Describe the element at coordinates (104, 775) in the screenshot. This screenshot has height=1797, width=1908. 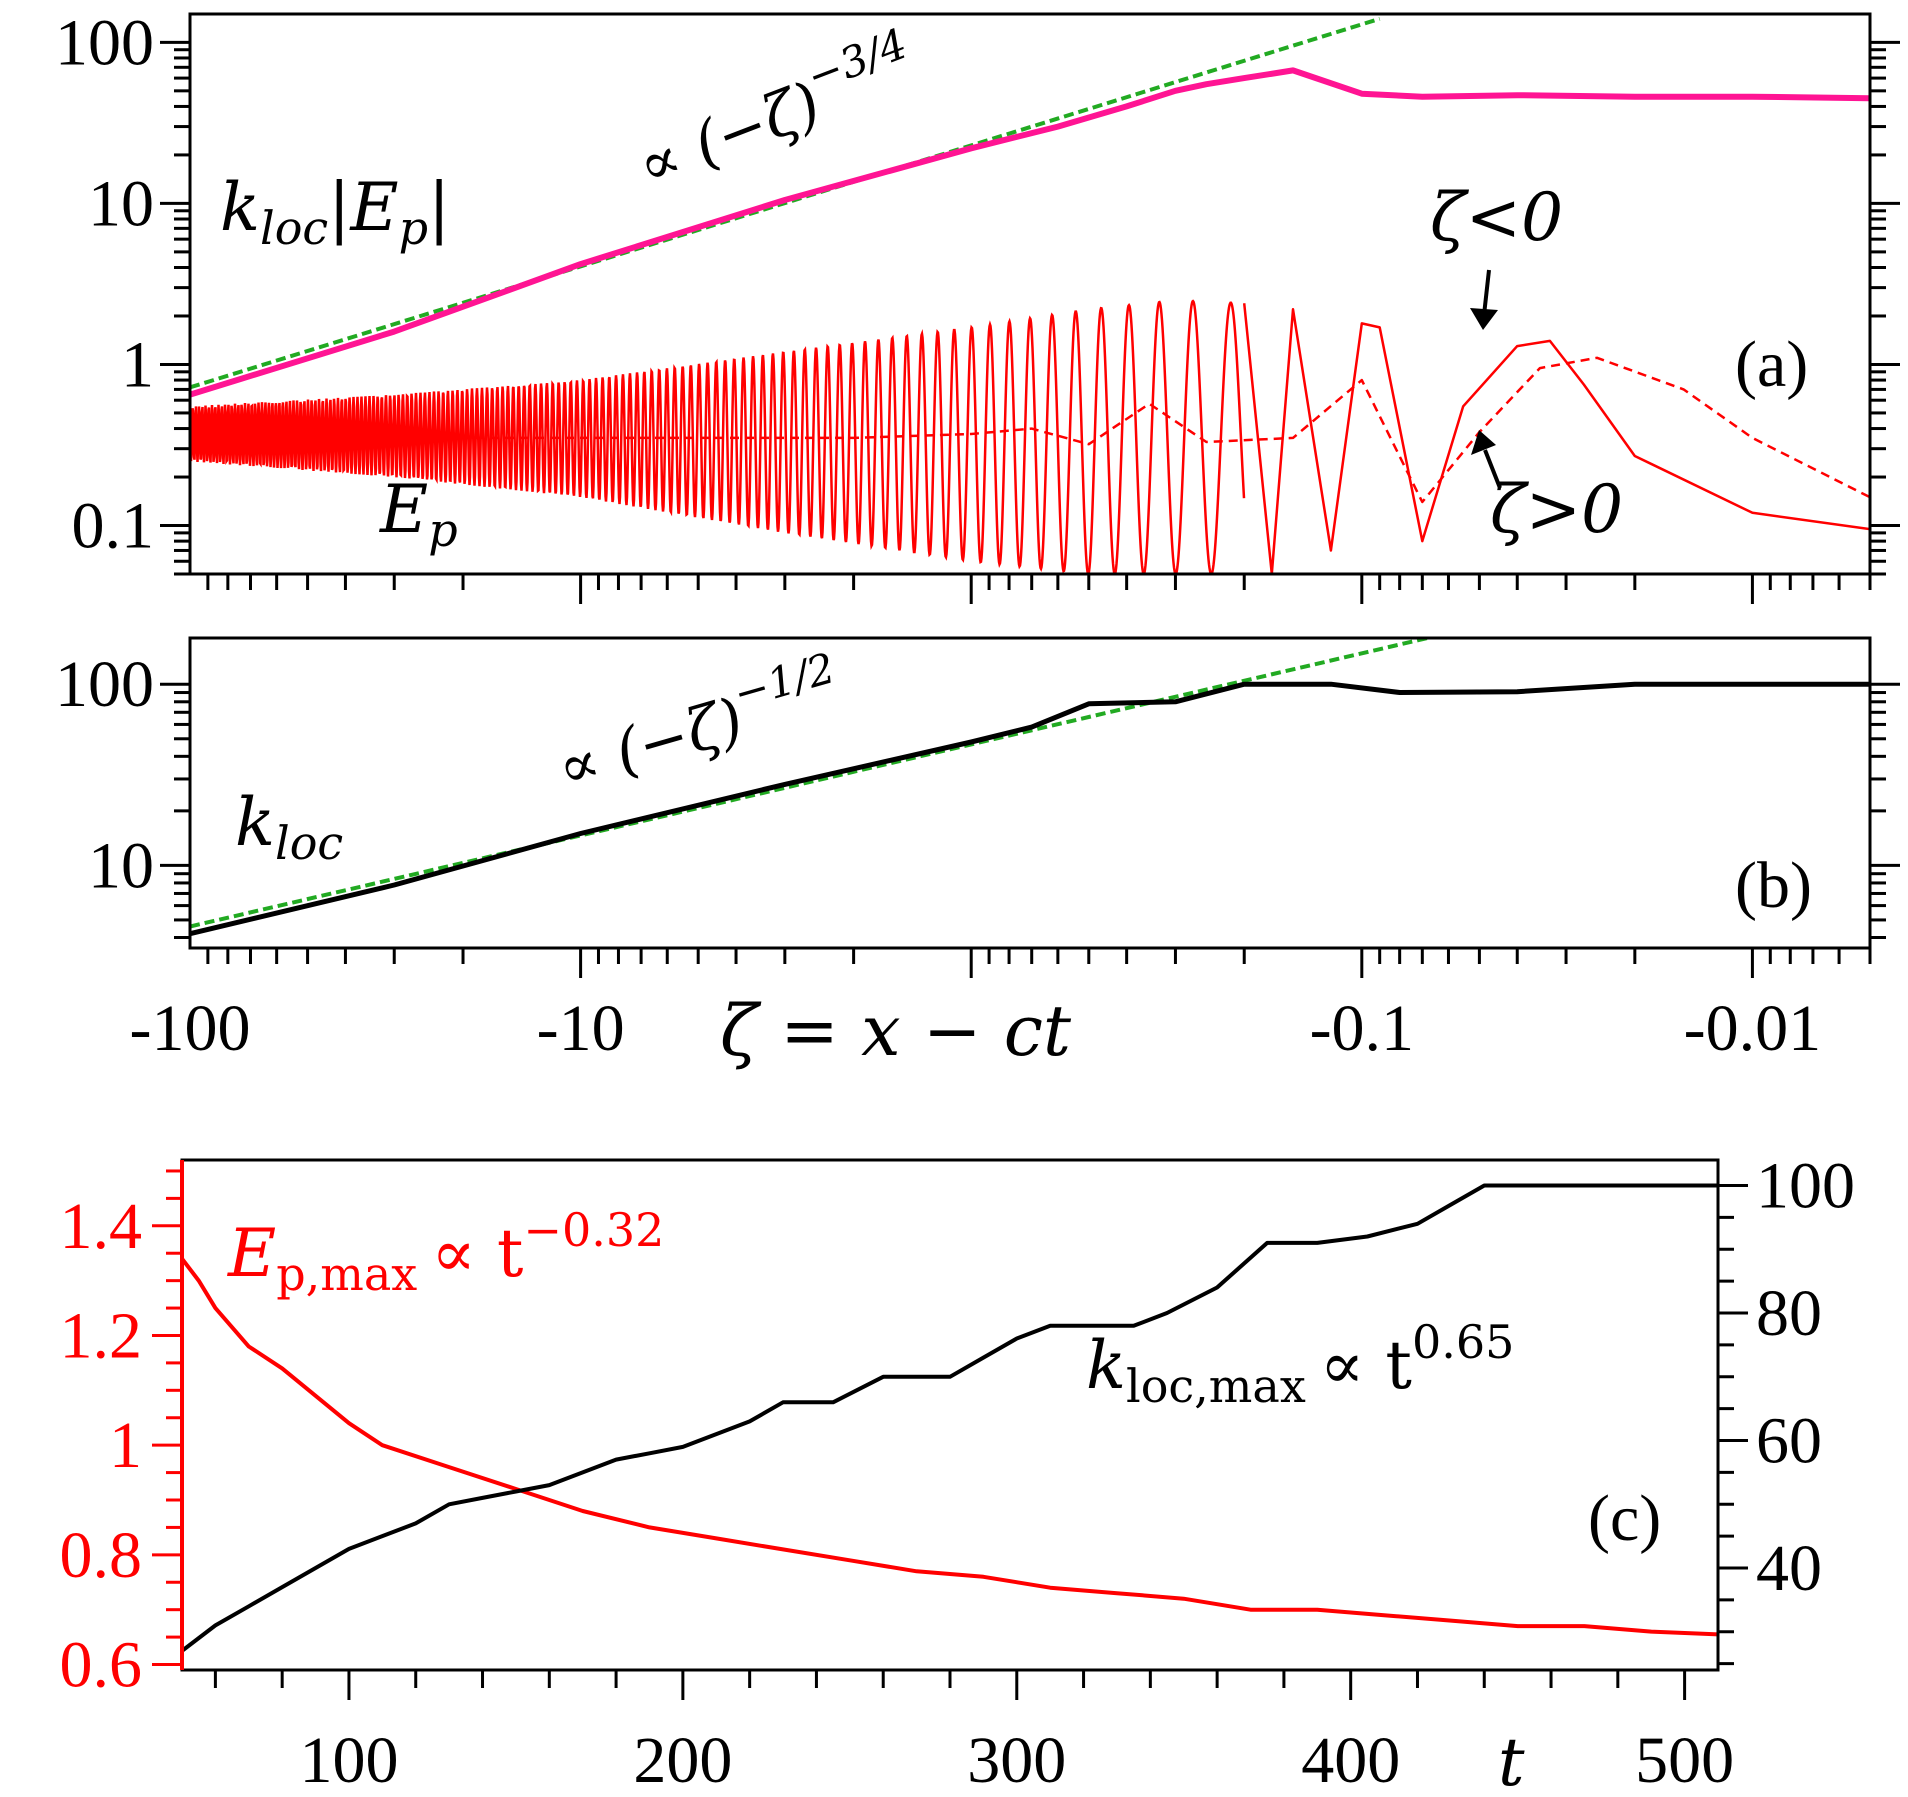
I see `panel-b-ytick-labels: 10 100` at that location.